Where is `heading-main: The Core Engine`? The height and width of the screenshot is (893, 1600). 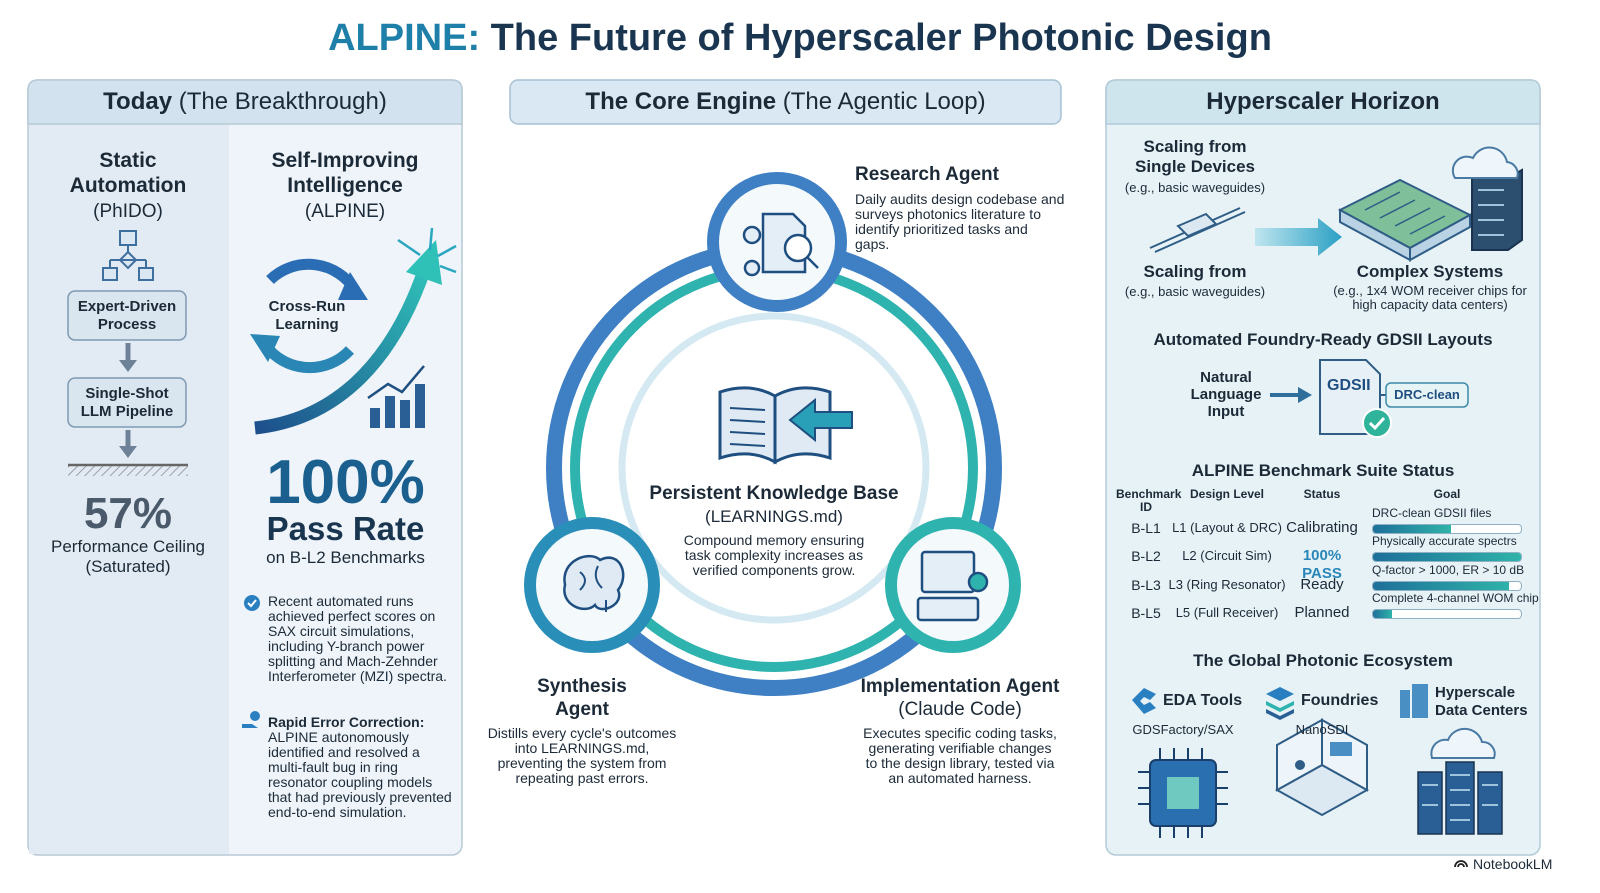 heading-main: The Core Engine is located at coordinates (681, 101).